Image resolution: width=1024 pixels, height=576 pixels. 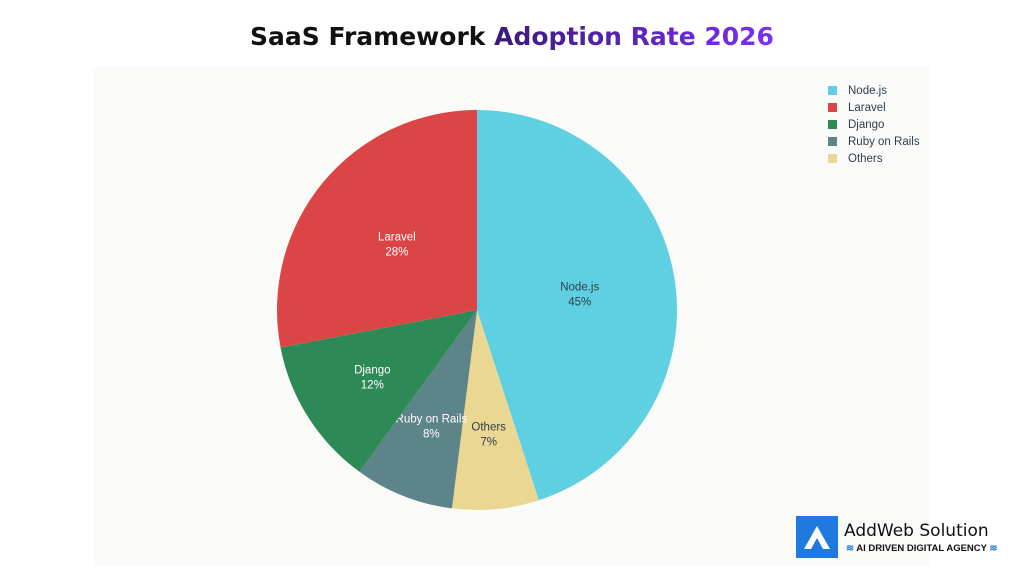 What do you see at coordinates (431, 434) in the screenshot?
I see `slice-value: 8%` at bounding box center [431, 434].